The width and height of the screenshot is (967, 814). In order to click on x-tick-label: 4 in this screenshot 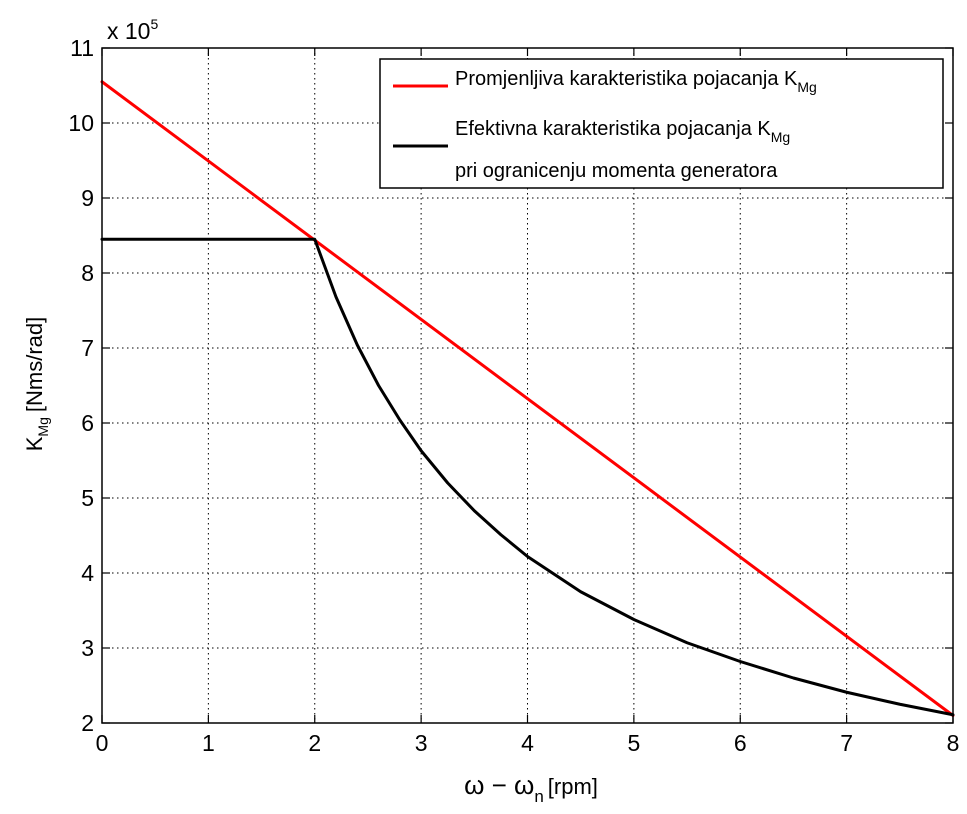, I will do `click(527, 743)`.